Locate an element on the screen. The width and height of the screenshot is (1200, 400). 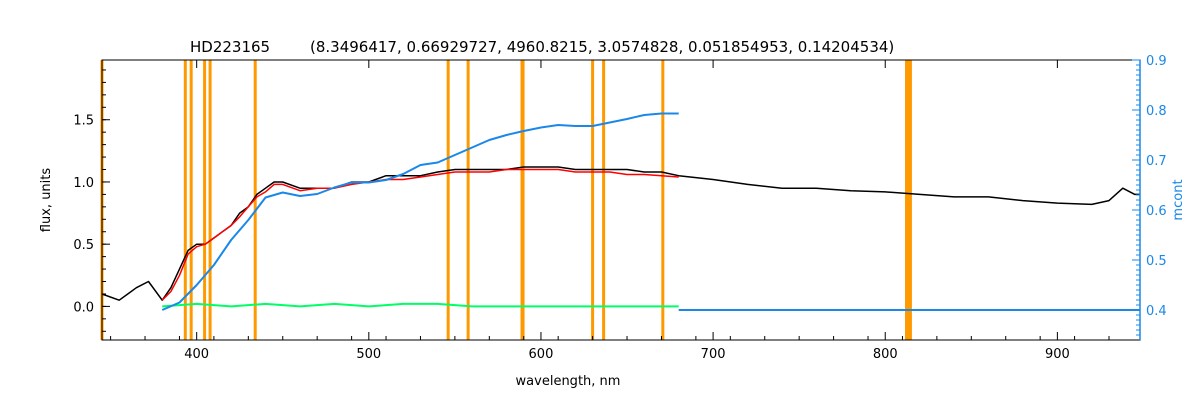
y-right-tick-label: 0.9 is located at coordinates (1156, 61).